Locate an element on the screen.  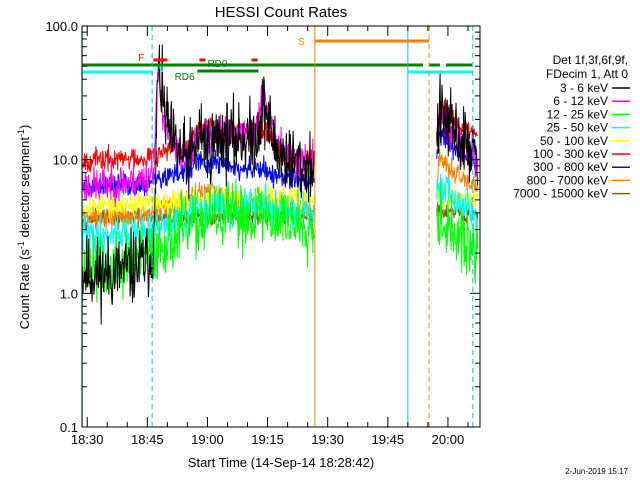
generation-timestamp: 2-Jun-2019 15:17 is located at coordinates (596, 471).